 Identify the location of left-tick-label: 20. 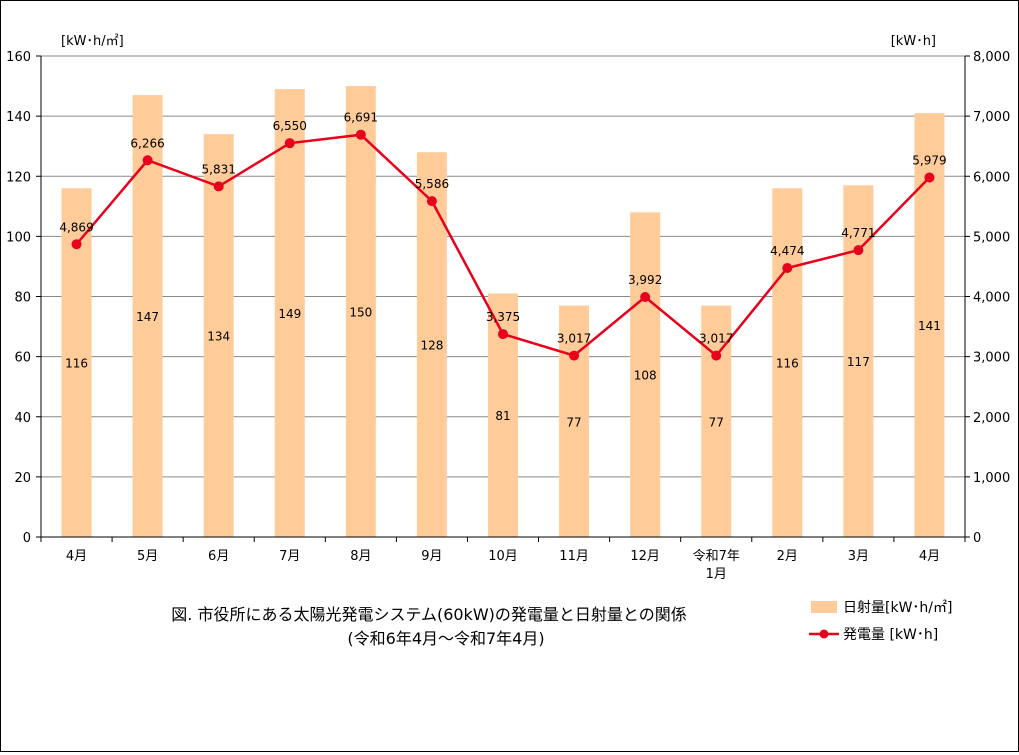
(22, 478).